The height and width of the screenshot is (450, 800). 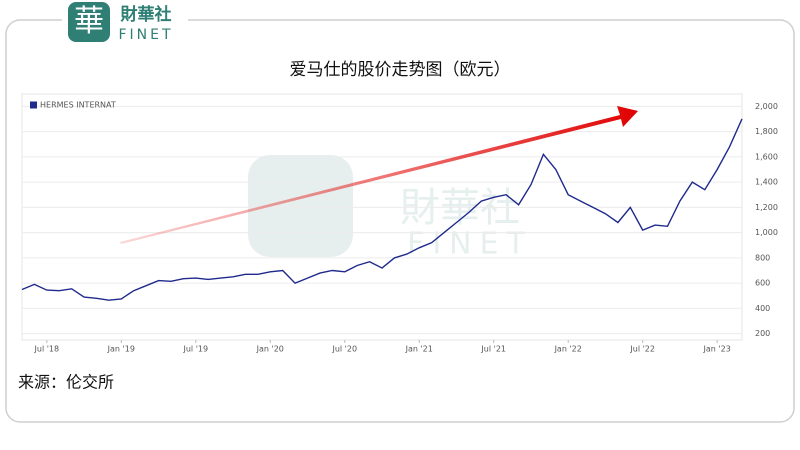 I want to click on logo-glyph: 華, so click(x=89, y=21).